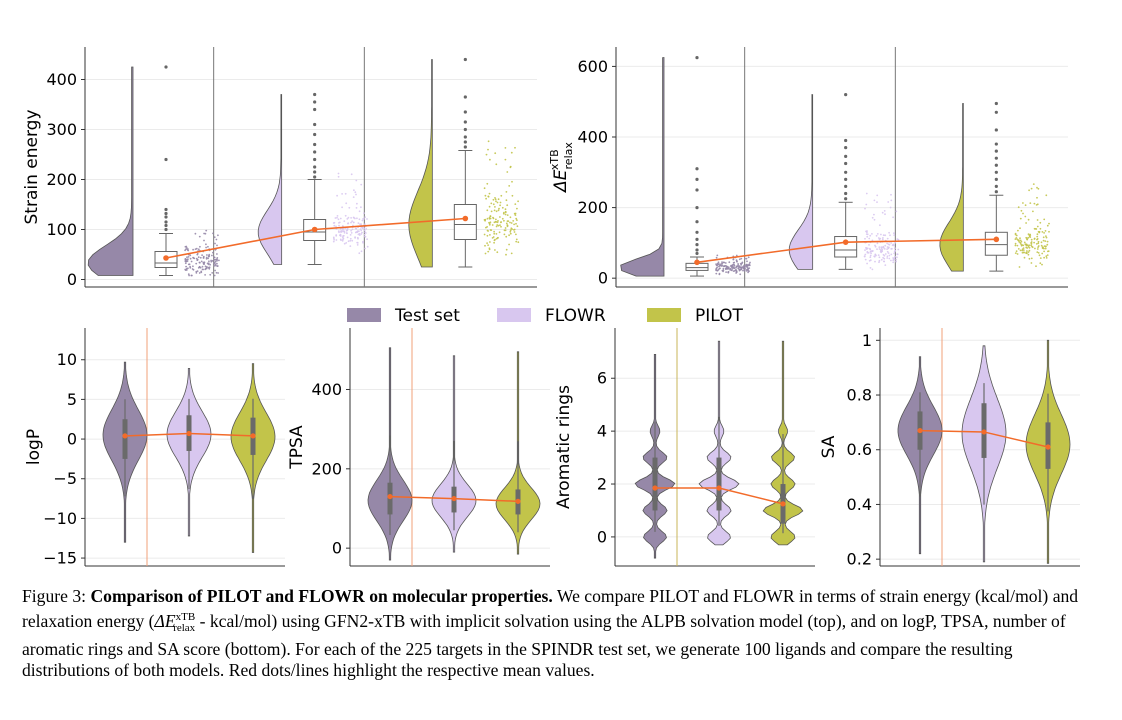 The width and height of the screenshot is (1122, 720). What do you see at coordinates (602, 378) in the screenshot?
I see `y-tick-label: 6` at bounding box center [602, 378].